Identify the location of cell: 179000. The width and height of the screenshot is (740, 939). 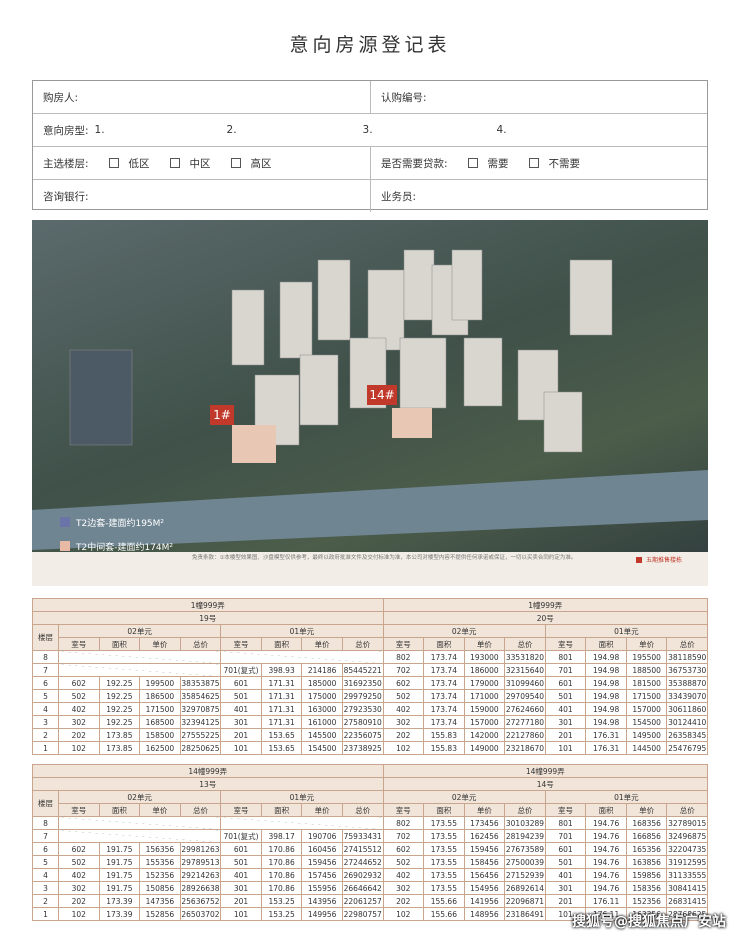
(484, 683).